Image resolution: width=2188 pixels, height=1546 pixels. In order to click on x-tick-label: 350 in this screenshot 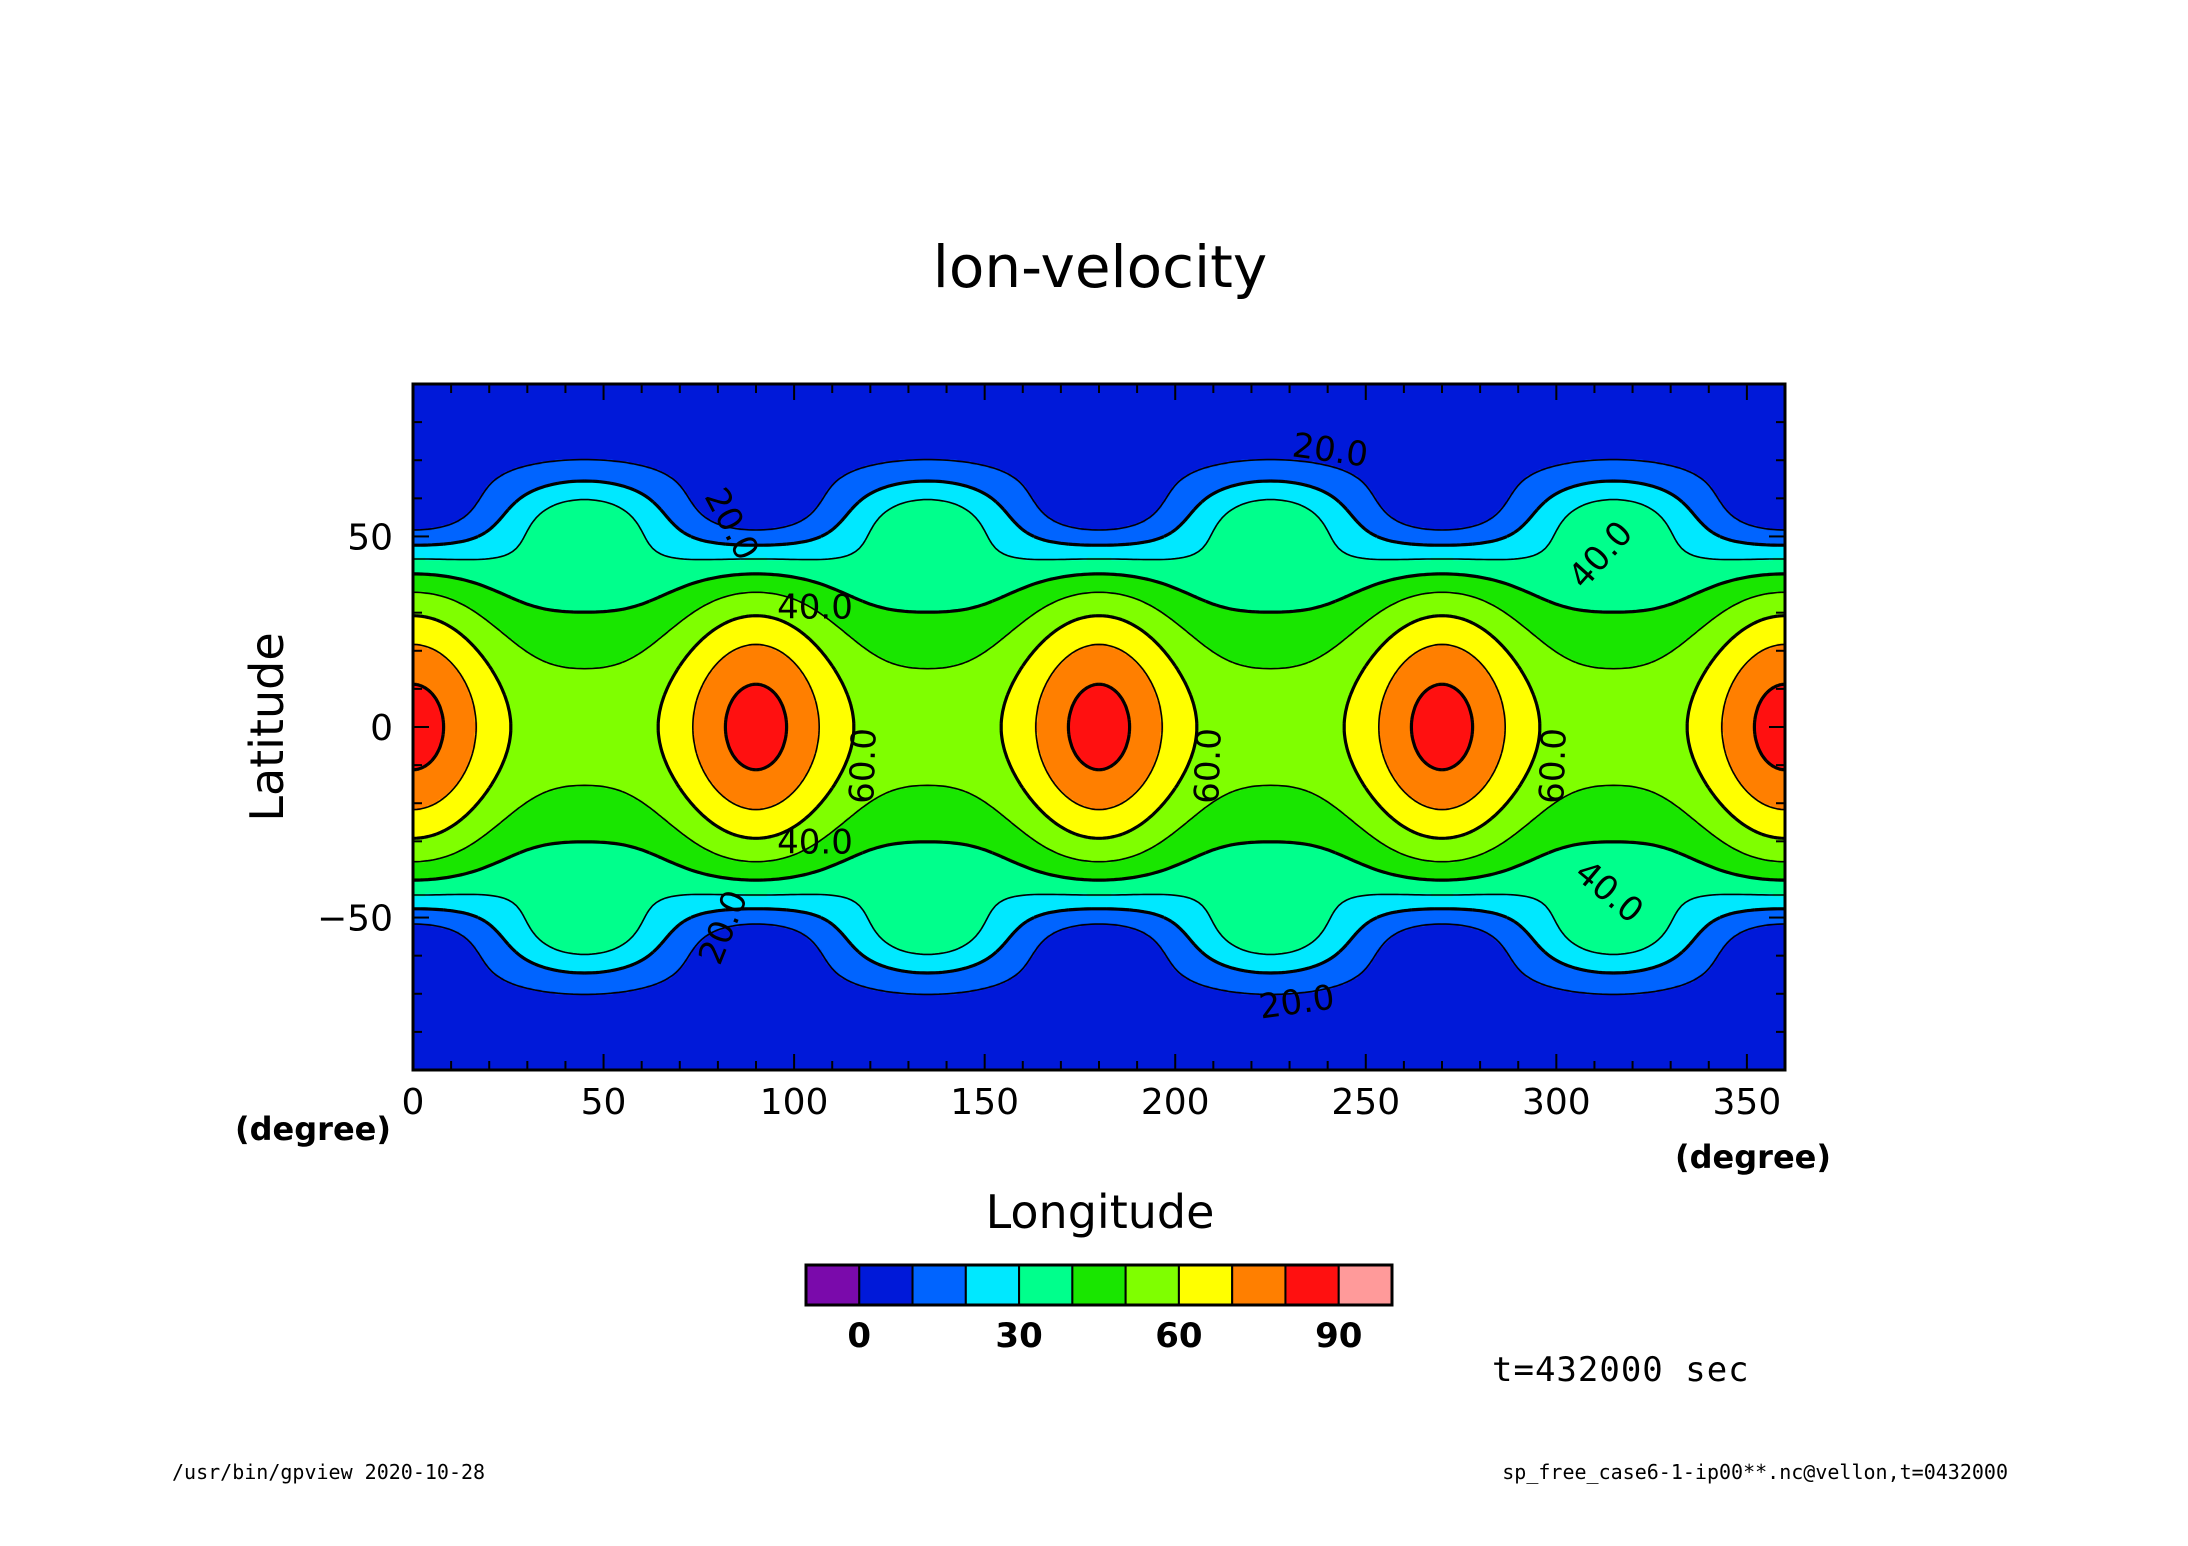, I will do `click(1747, 1102)`.